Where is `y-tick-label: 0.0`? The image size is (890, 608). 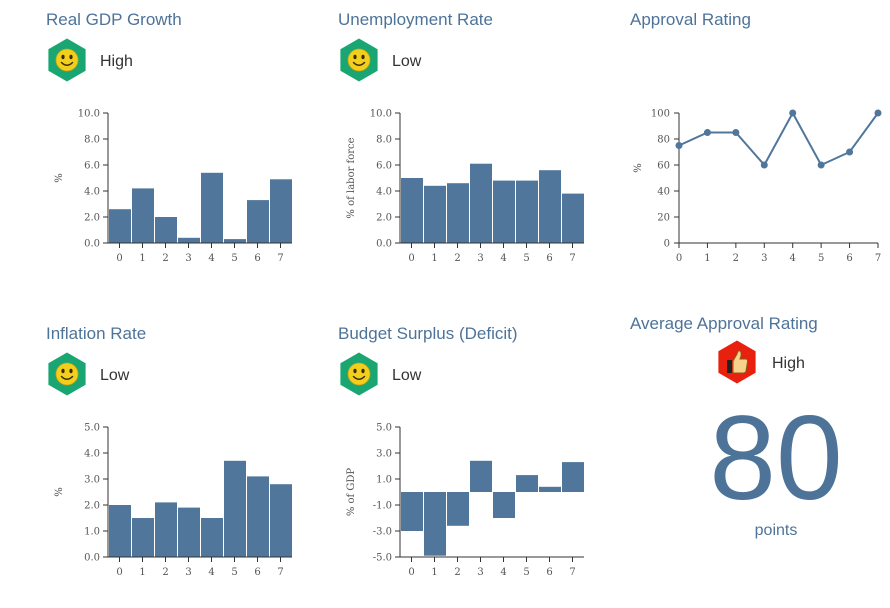
y-tick-label: 0.0 is located at coordinates (384, 244).